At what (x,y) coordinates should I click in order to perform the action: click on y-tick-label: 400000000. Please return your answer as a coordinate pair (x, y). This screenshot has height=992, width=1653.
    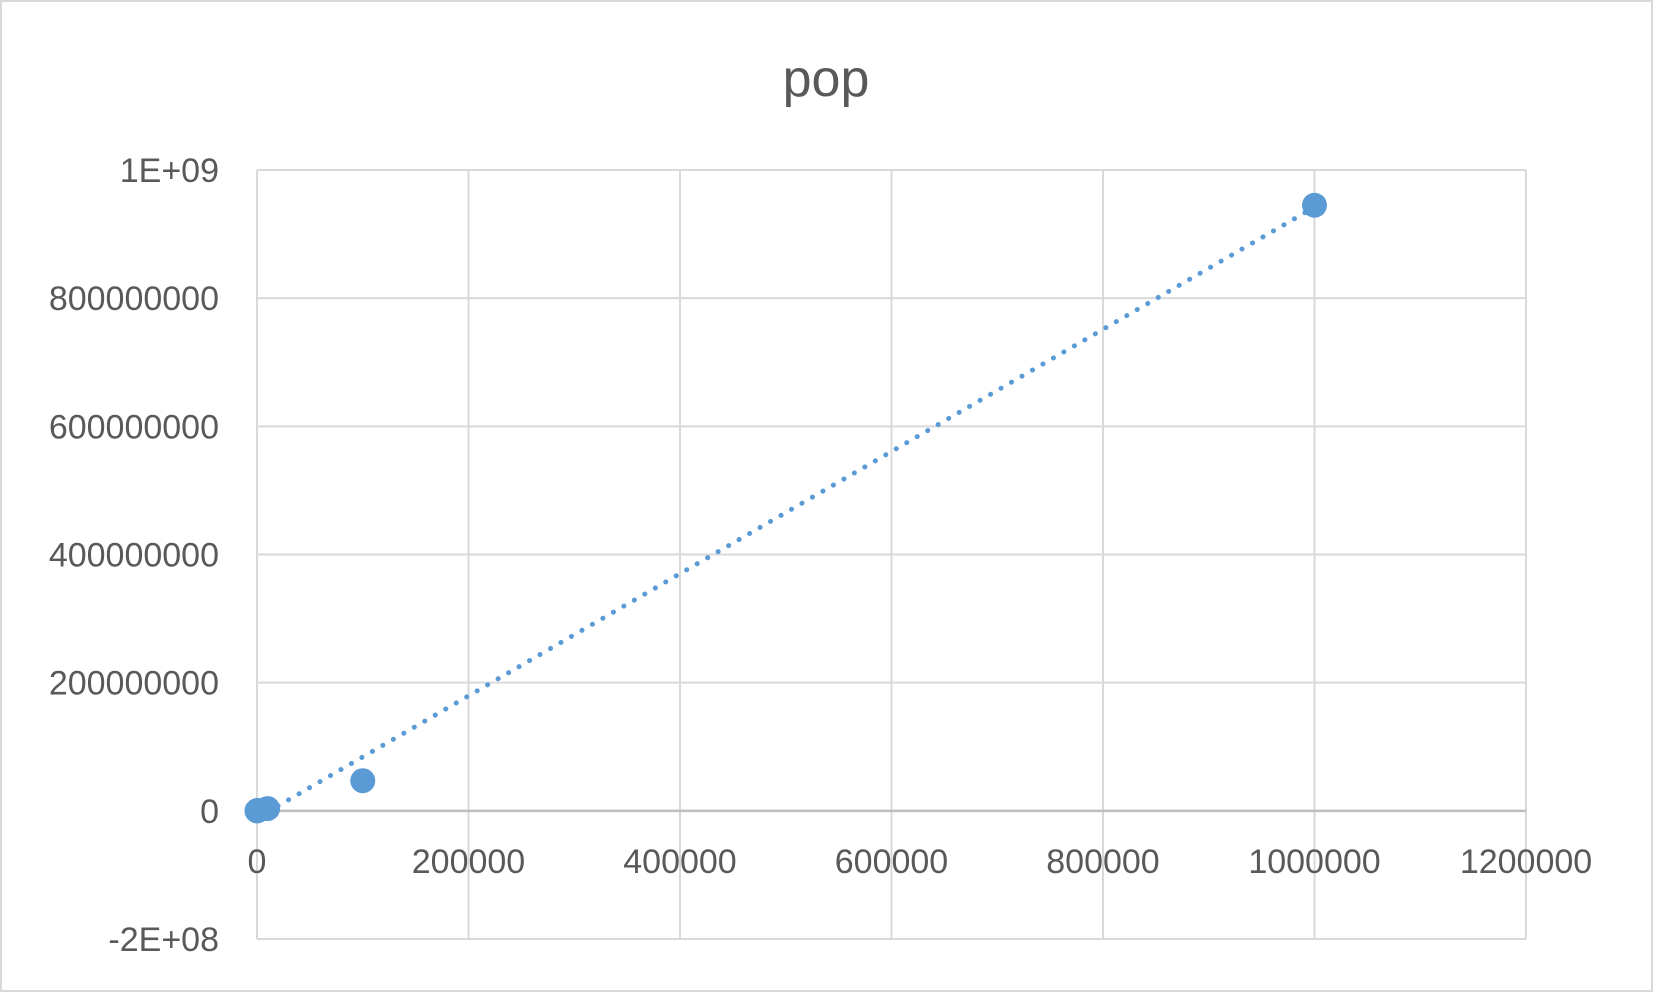
    Looking at the image, I should click on (134, 556).